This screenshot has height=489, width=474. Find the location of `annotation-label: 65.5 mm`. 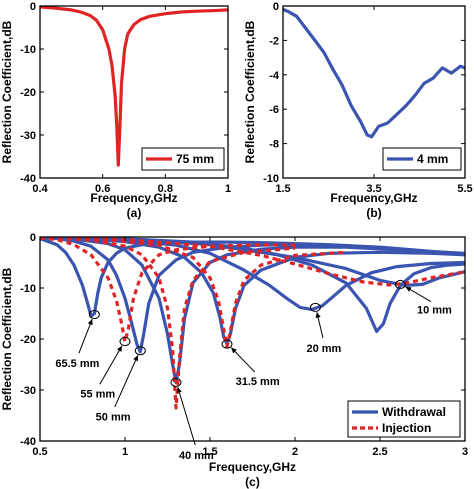

annotation-label: 65.5 mm is located at coordinates (77, 364).